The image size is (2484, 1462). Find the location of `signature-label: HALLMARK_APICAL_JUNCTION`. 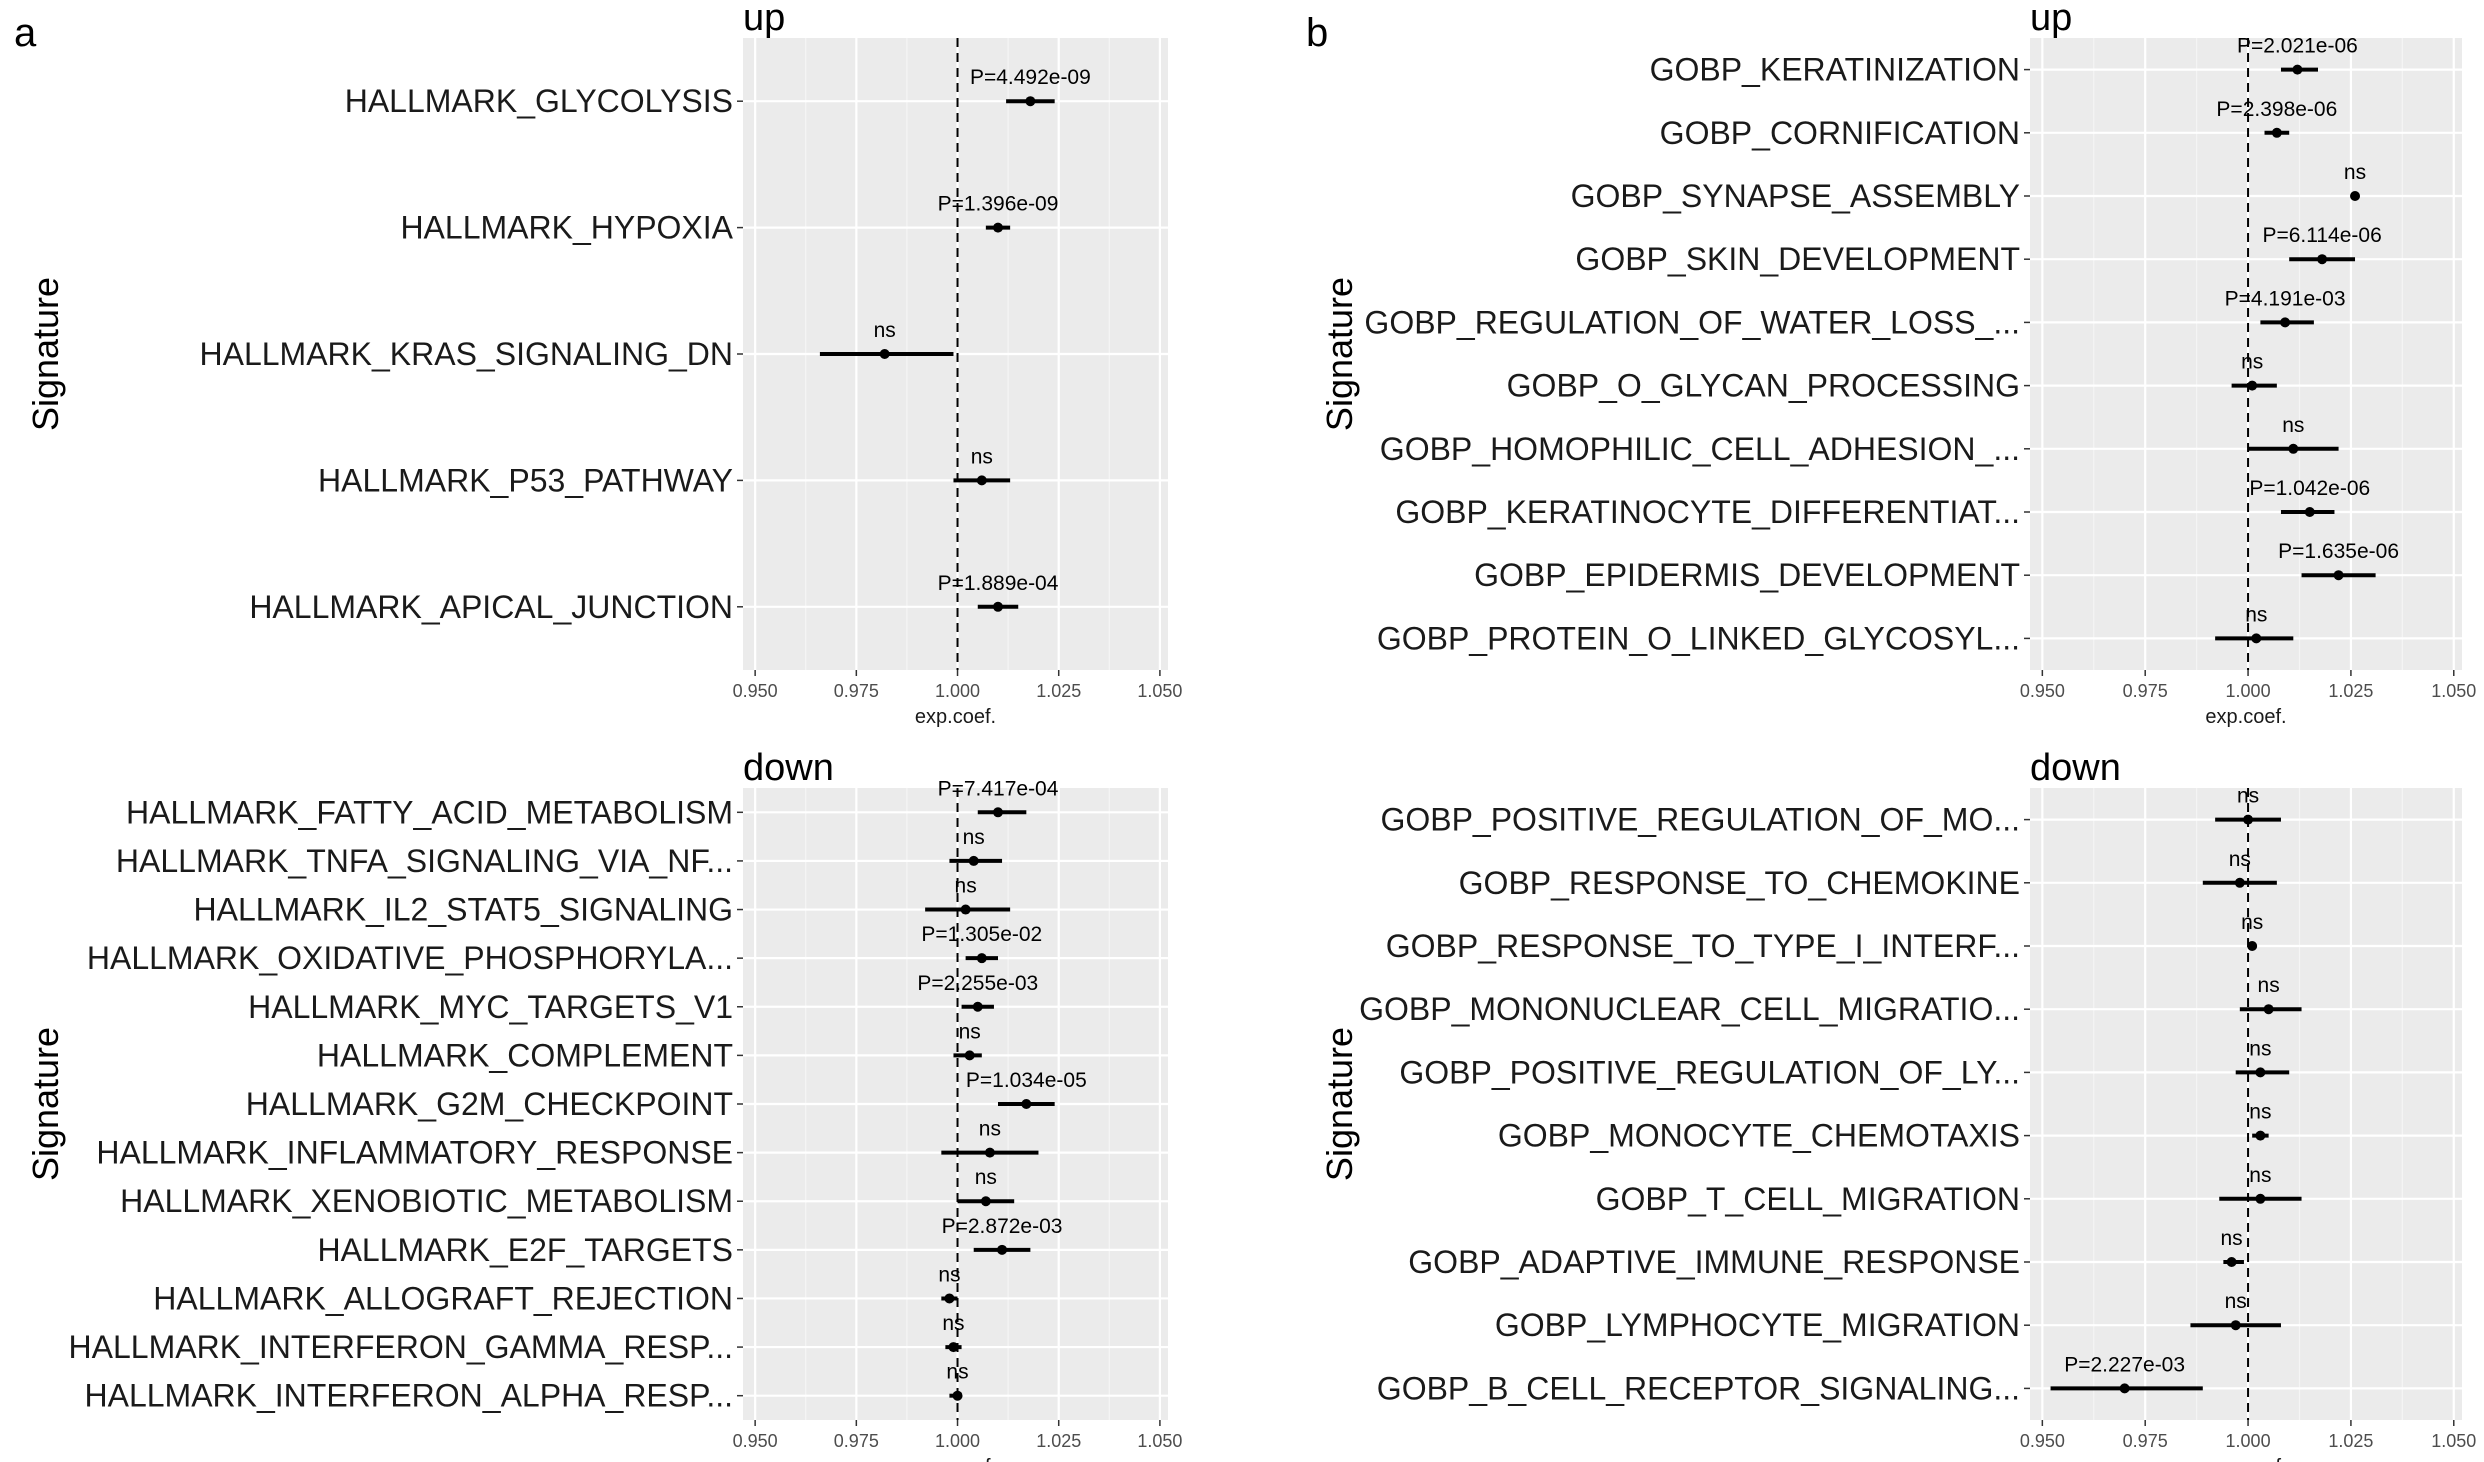

signature-label: HALLMARK_APICAL_JUNCTION is located at coordinates (491, 607).